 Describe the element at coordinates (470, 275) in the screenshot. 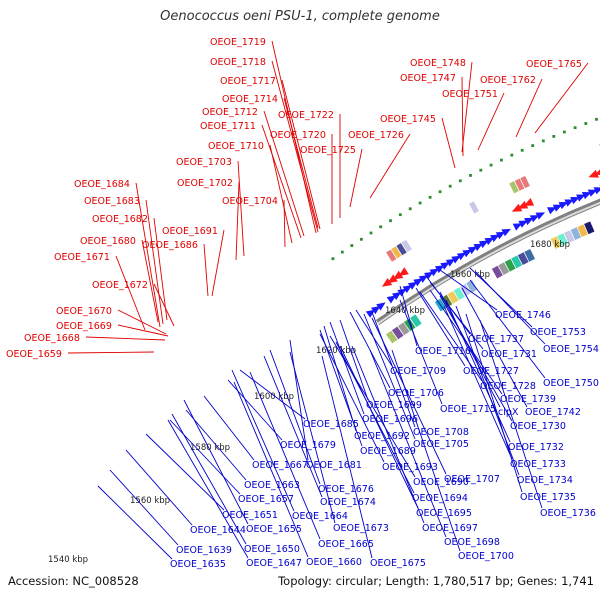

I see `tick-label: 1660 kbp` at that location.